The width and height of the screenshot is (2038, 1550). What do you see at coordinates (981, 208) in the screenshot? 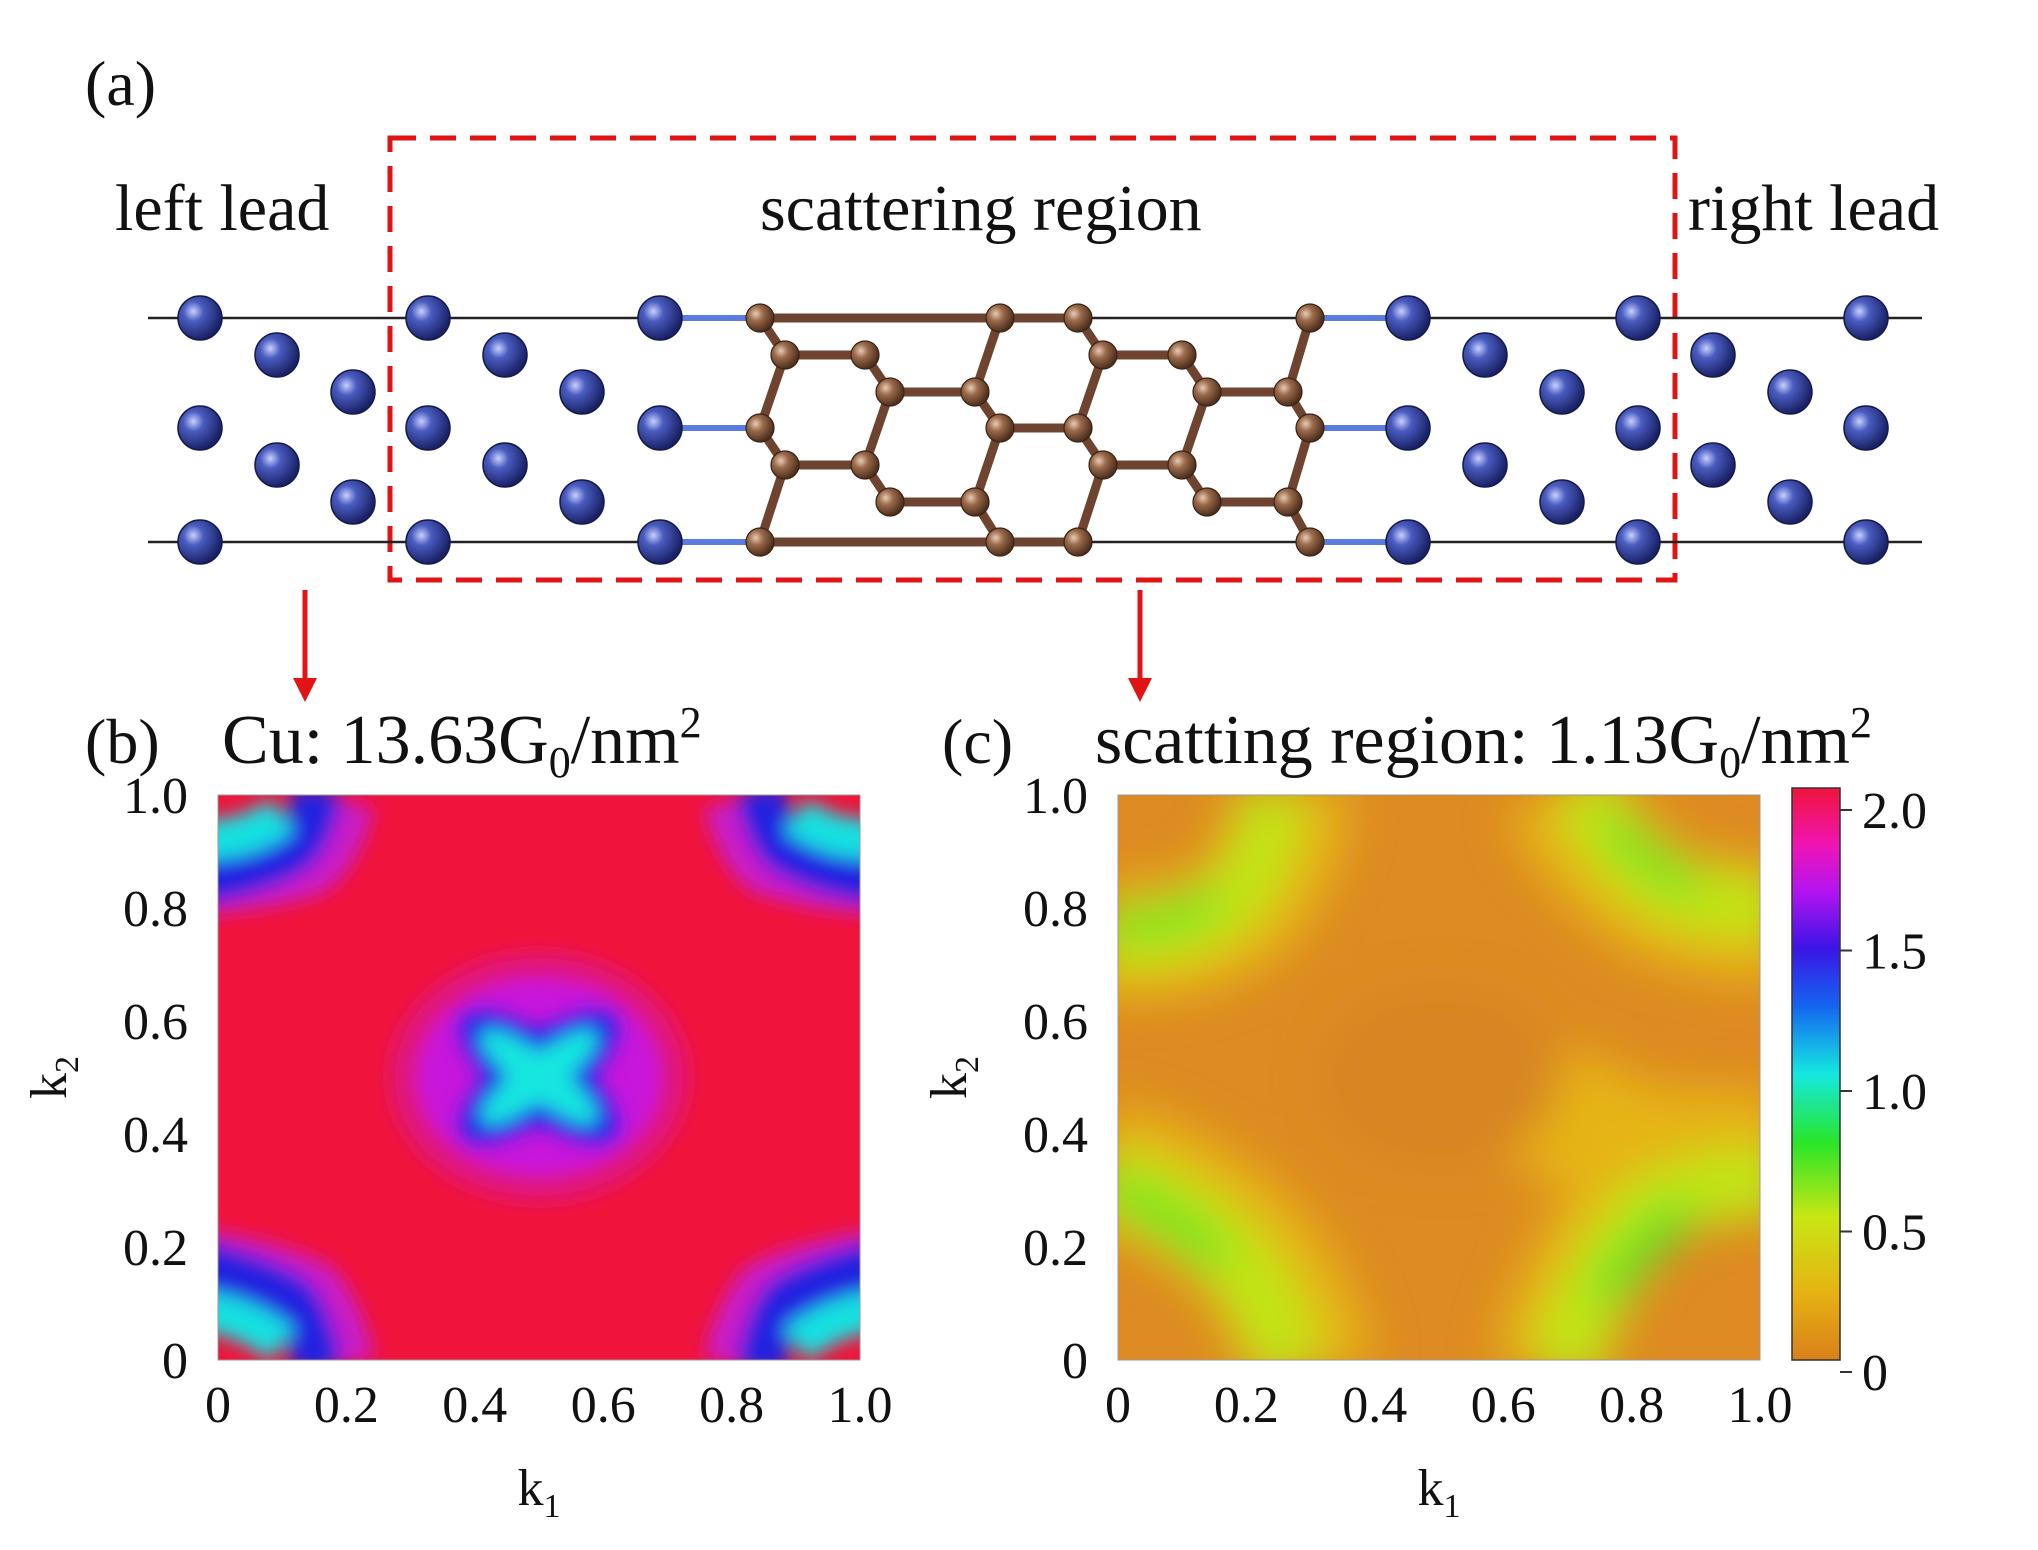
I see `scattering-region-label: scattering region` at bounding box center [981, 208].